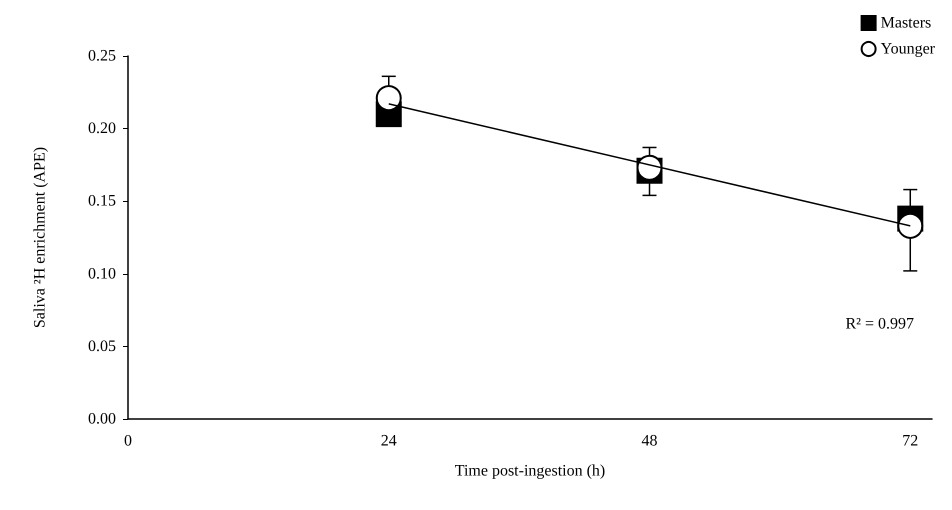  What do you see at coordinates (388, 441) in the screenshot?
I see `x-tick-label: 24` at bounding box center [388, 441].